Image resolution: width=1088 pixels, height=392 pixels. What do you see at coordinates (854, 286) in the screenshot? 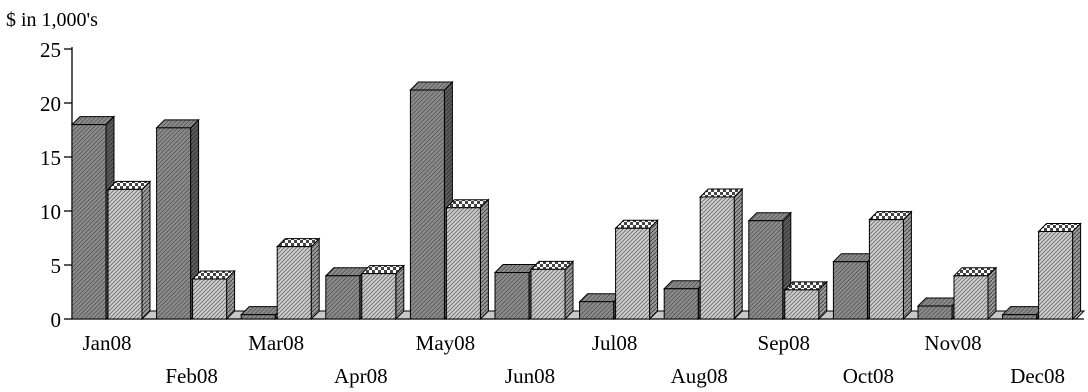
I see `bar-Oct08-series1` at bounding box center [854, 286].